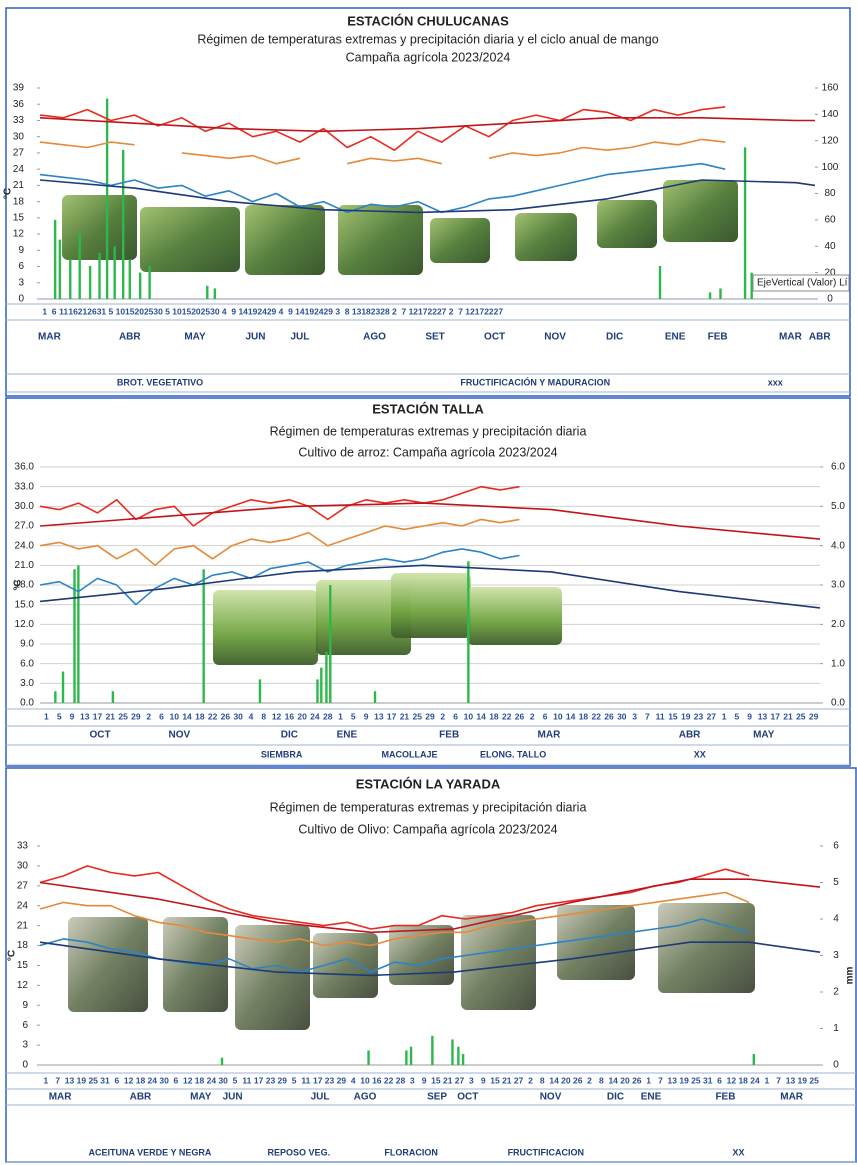 The width and height of the screenshot is (857, 1165). Describe the element at coordinates (347, 735) in the screenshot. I see `month-label: ENE` at that location.